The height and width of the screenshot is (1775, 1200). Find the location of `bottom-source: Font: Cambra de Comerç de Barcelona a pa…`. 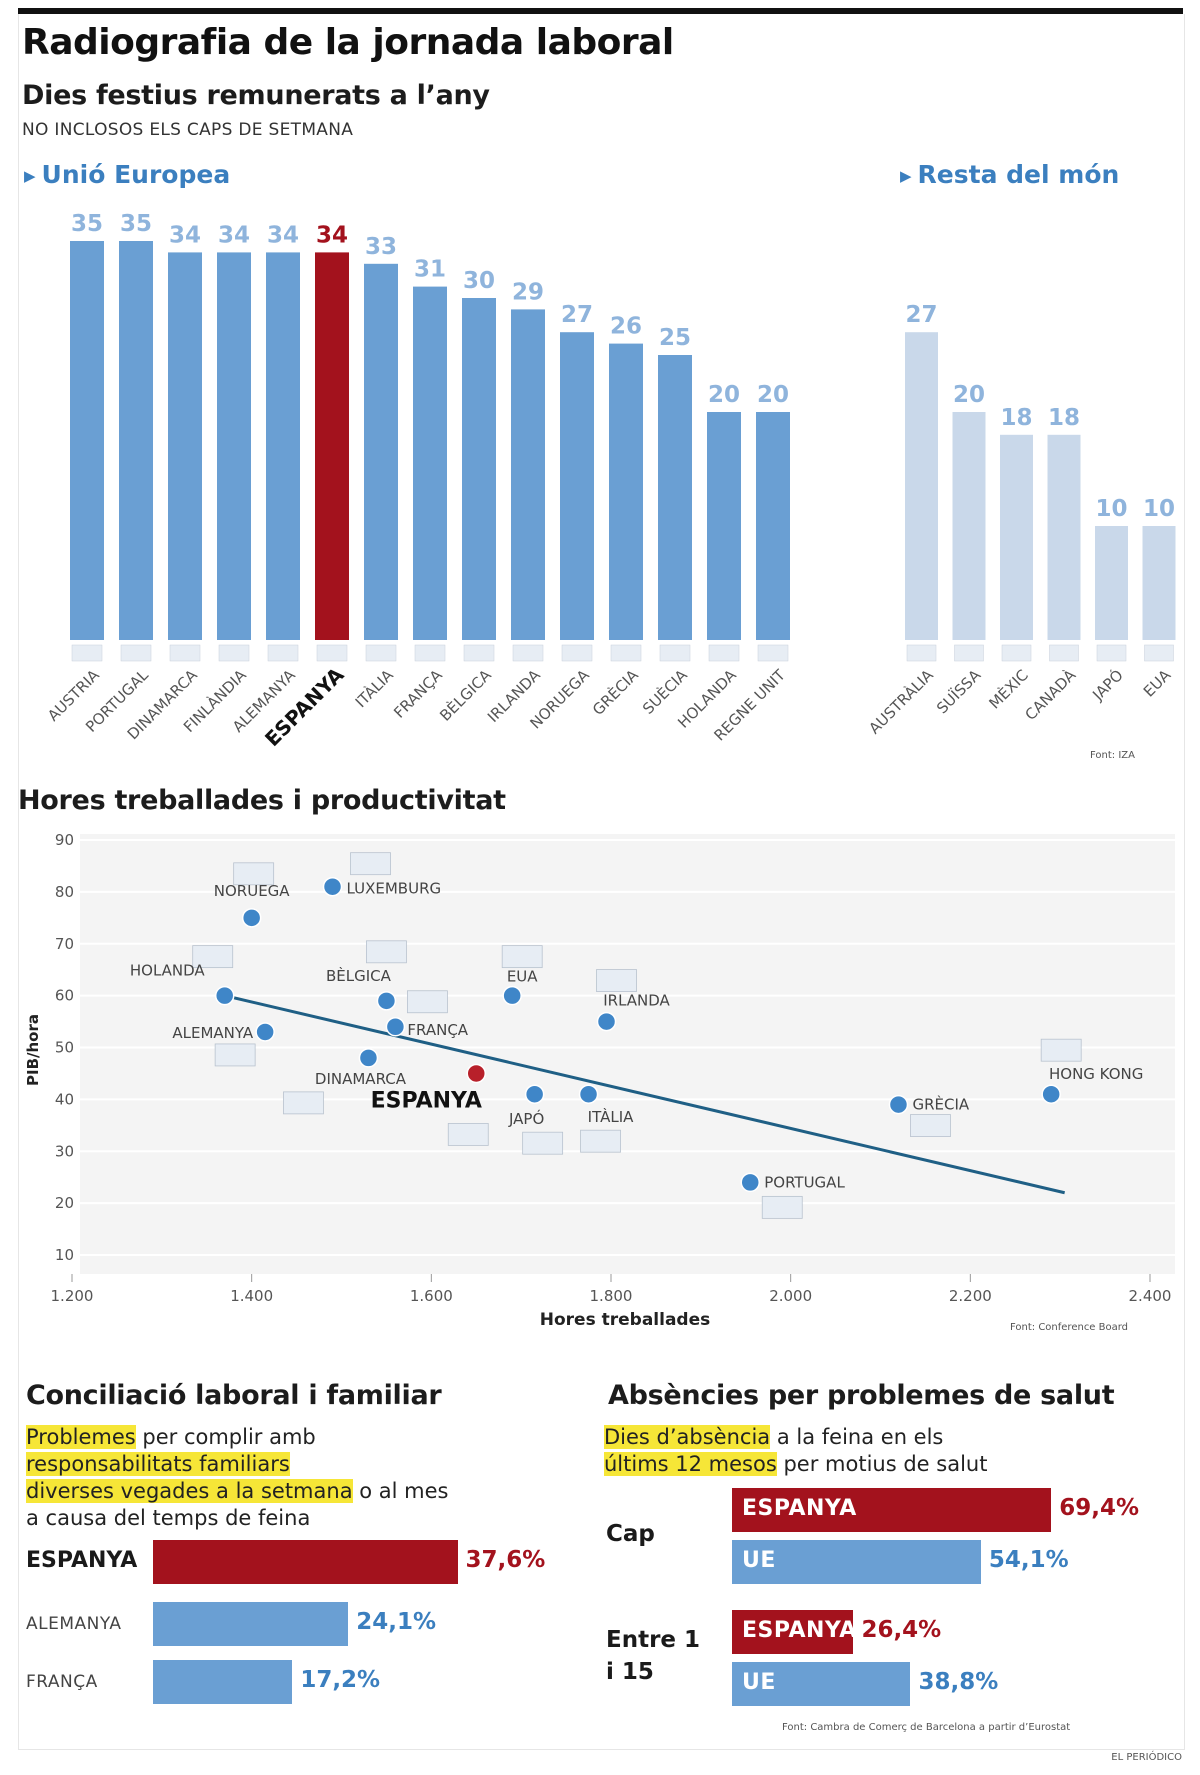

bottom-source: Font: Cambra de Comerç de Barcelona a pa… is located at coordinates (926, 1727).